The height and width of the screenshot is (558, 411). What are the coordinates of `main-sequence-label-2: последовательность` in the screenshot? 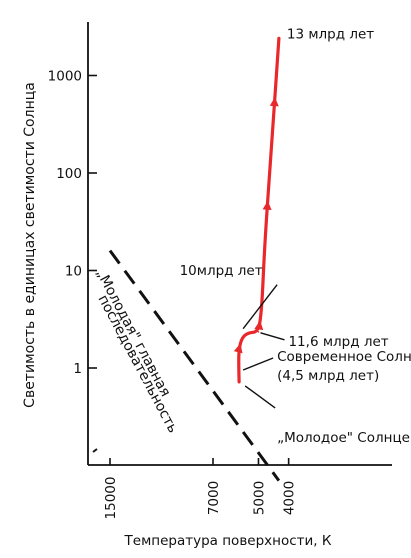 It's located at (137, 363).